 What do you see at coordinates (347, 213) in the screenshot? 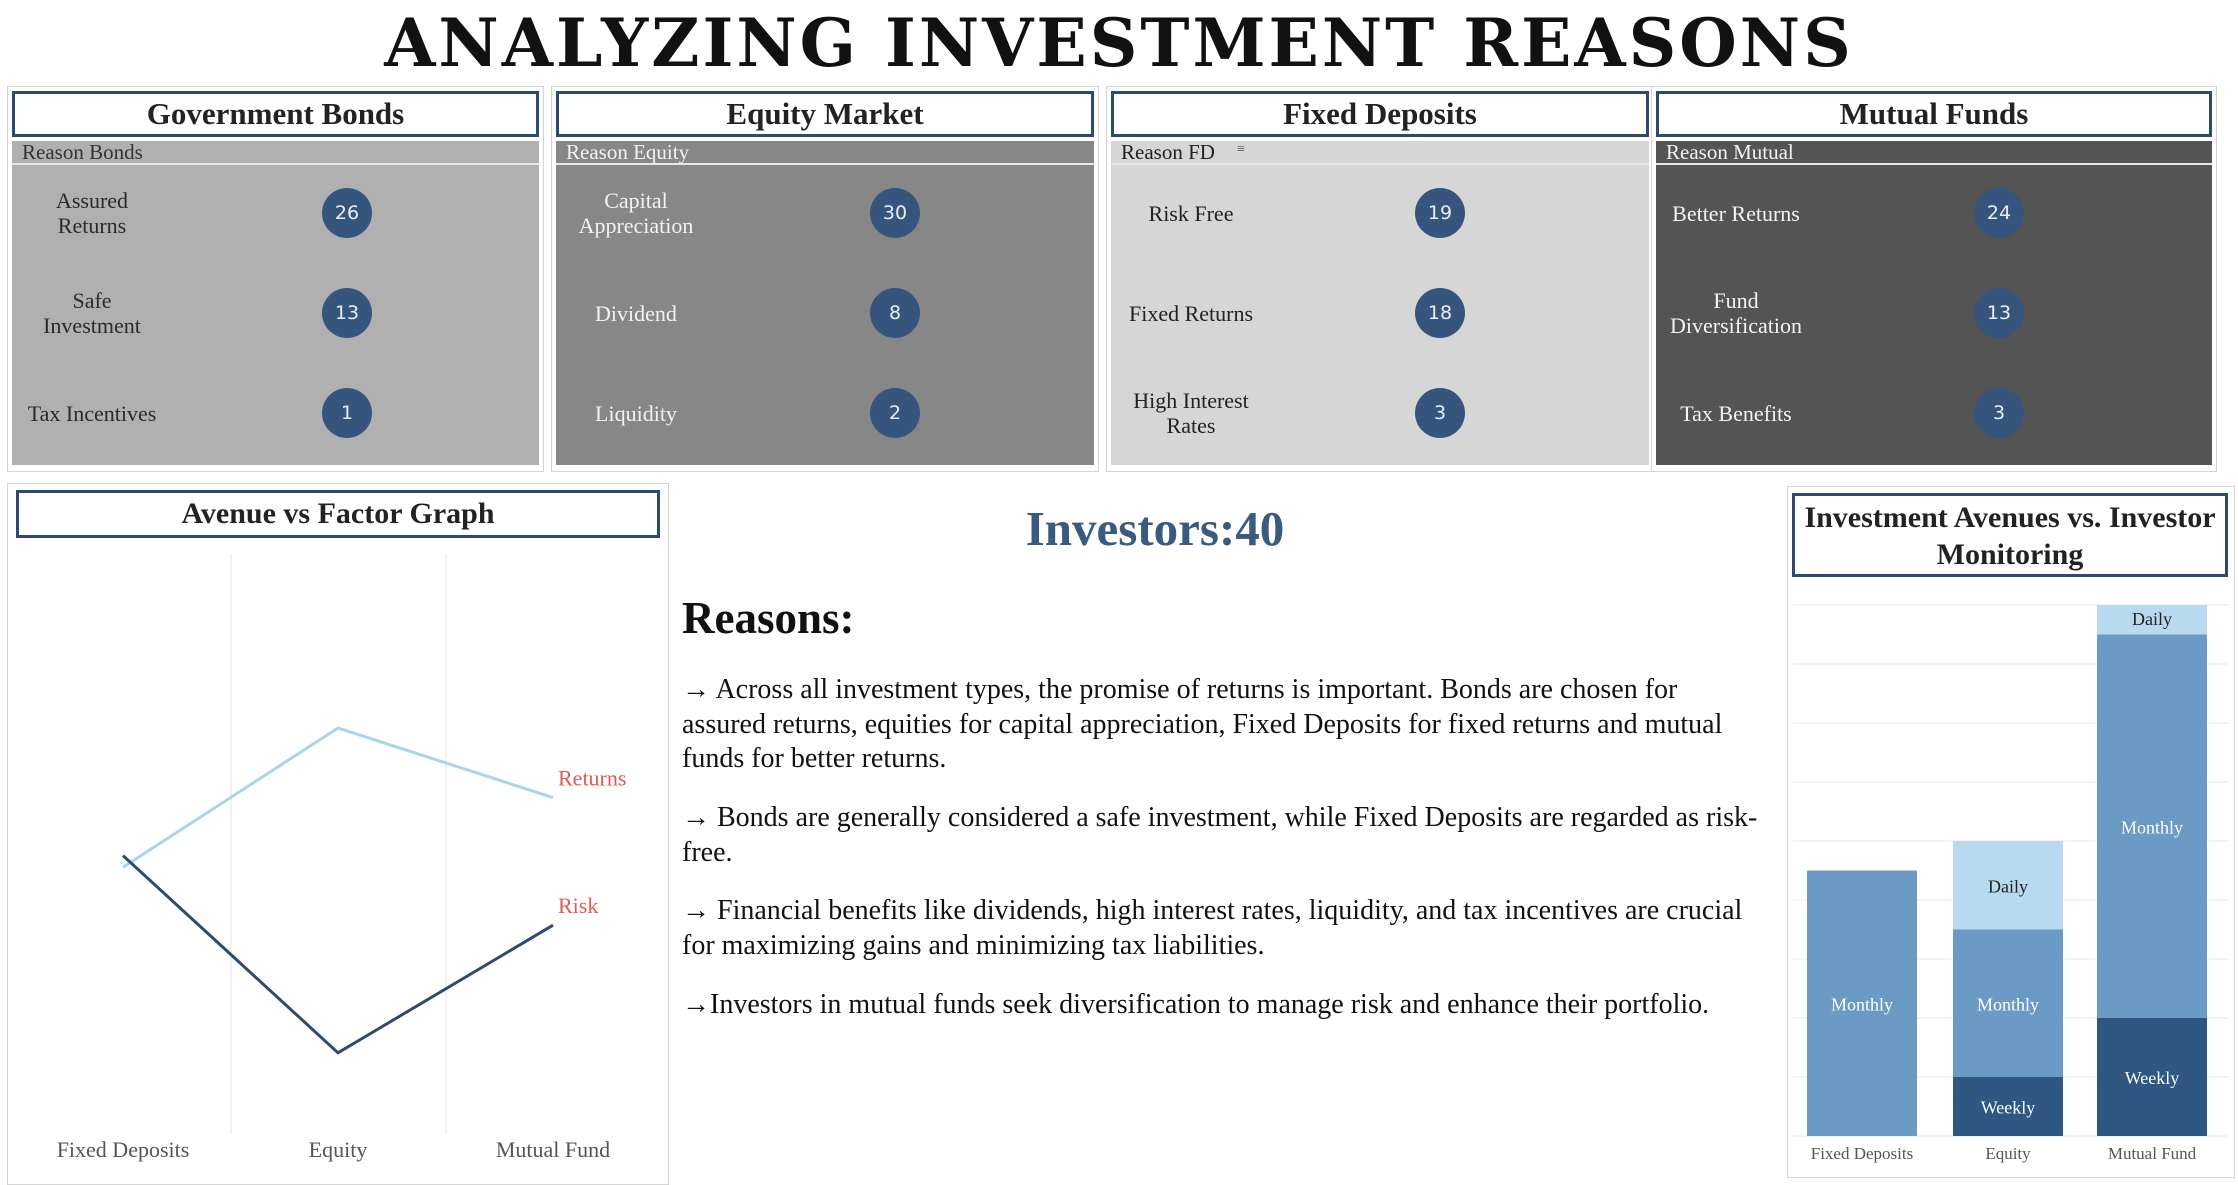
I see `count-bubble: 26` at bounding box center [347, 213].